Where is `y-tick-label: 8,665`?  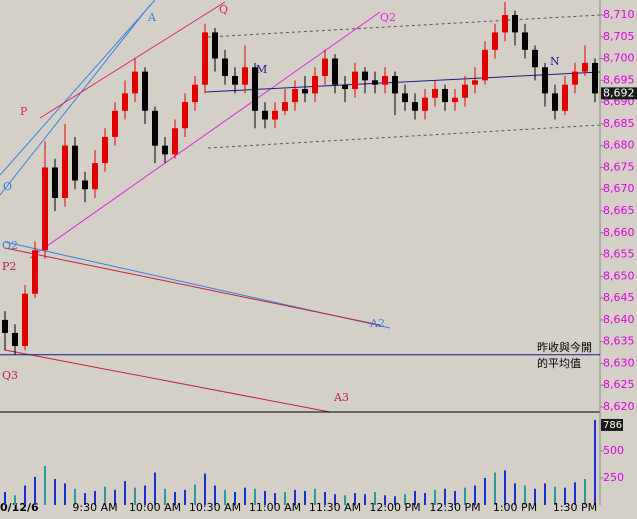
y-tick-label: 8,665 is located at coordinates (619, 210).